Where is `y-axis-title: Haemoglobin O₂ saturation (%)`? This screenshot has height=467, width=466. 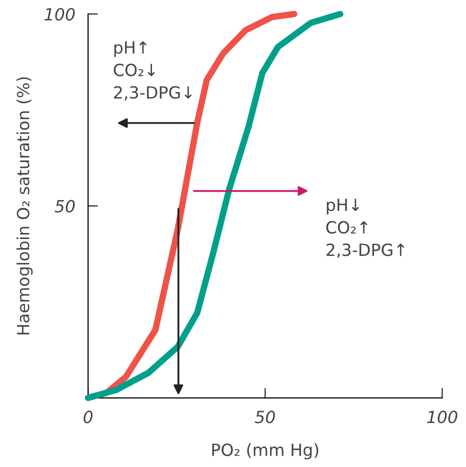
y-axis-title: Haemoglobin O₂ saturation (%) is located at coordinates (24, 205).